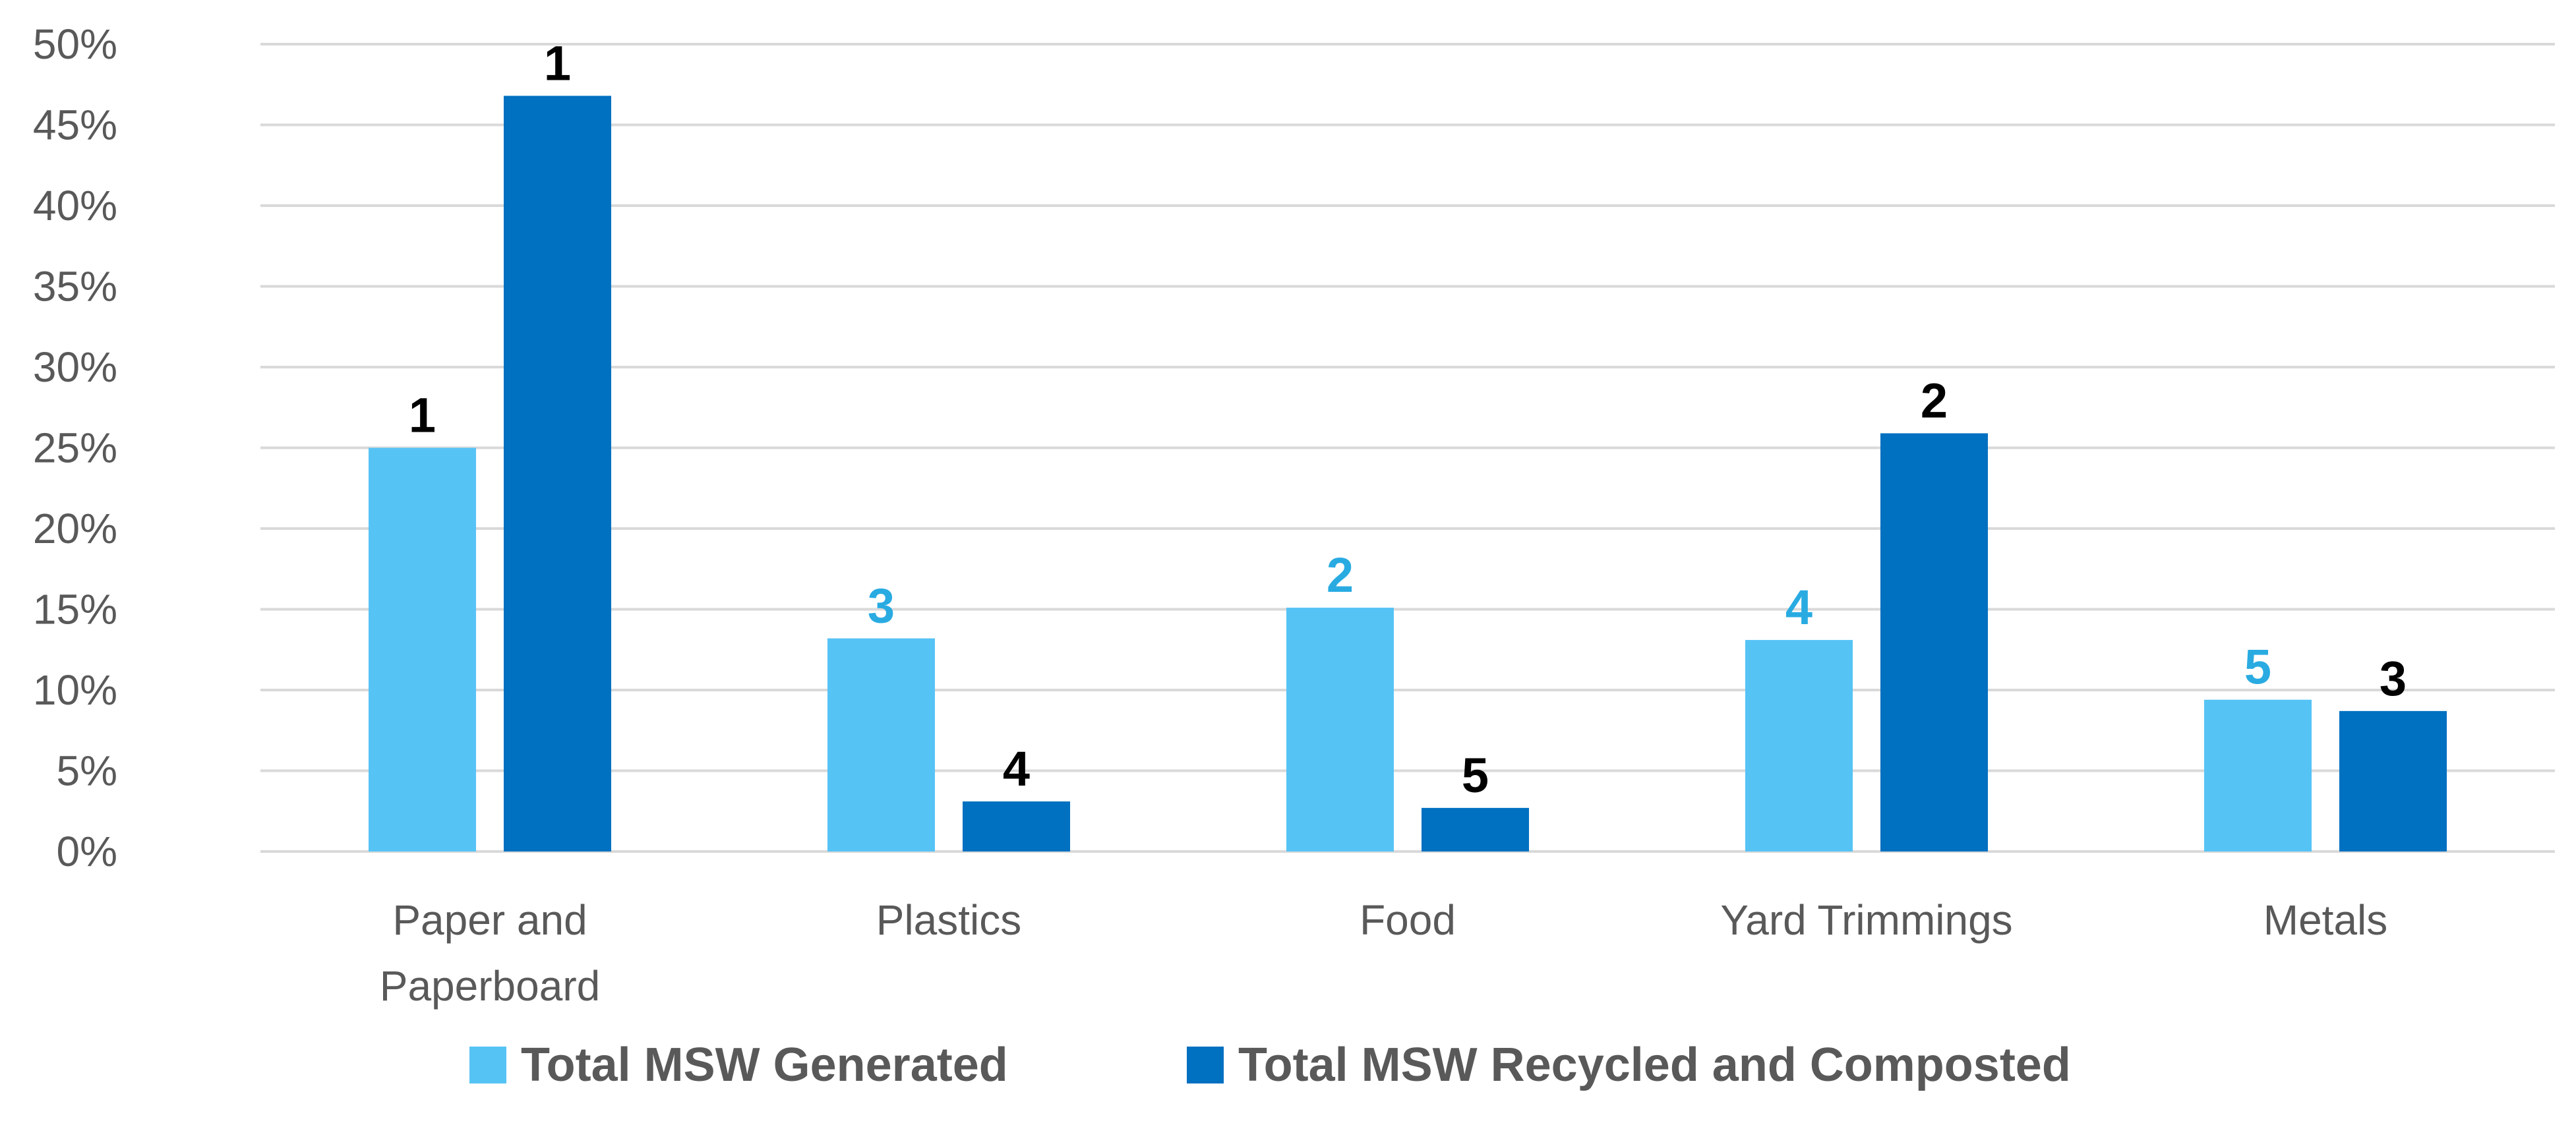 The width and height of the screenshot is (2576, 1125). Describe the element at coordinates (75, 529) in the screenshot. I see `y-tick-label: 20%` at that location.